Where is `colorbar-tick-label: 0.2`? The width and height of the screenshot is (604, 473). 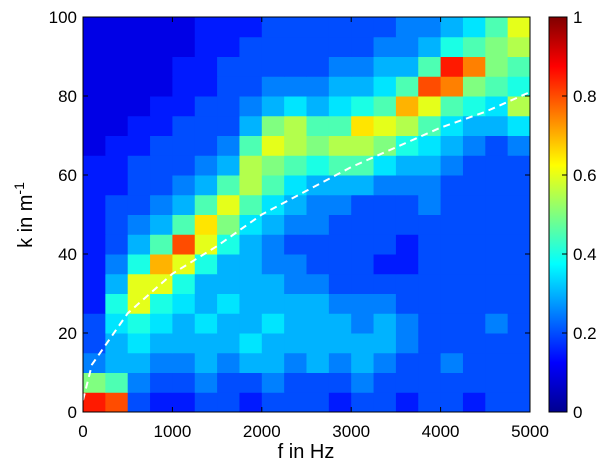
colorbar-tick-label: 0.2 is located at coordinates (585, 333).